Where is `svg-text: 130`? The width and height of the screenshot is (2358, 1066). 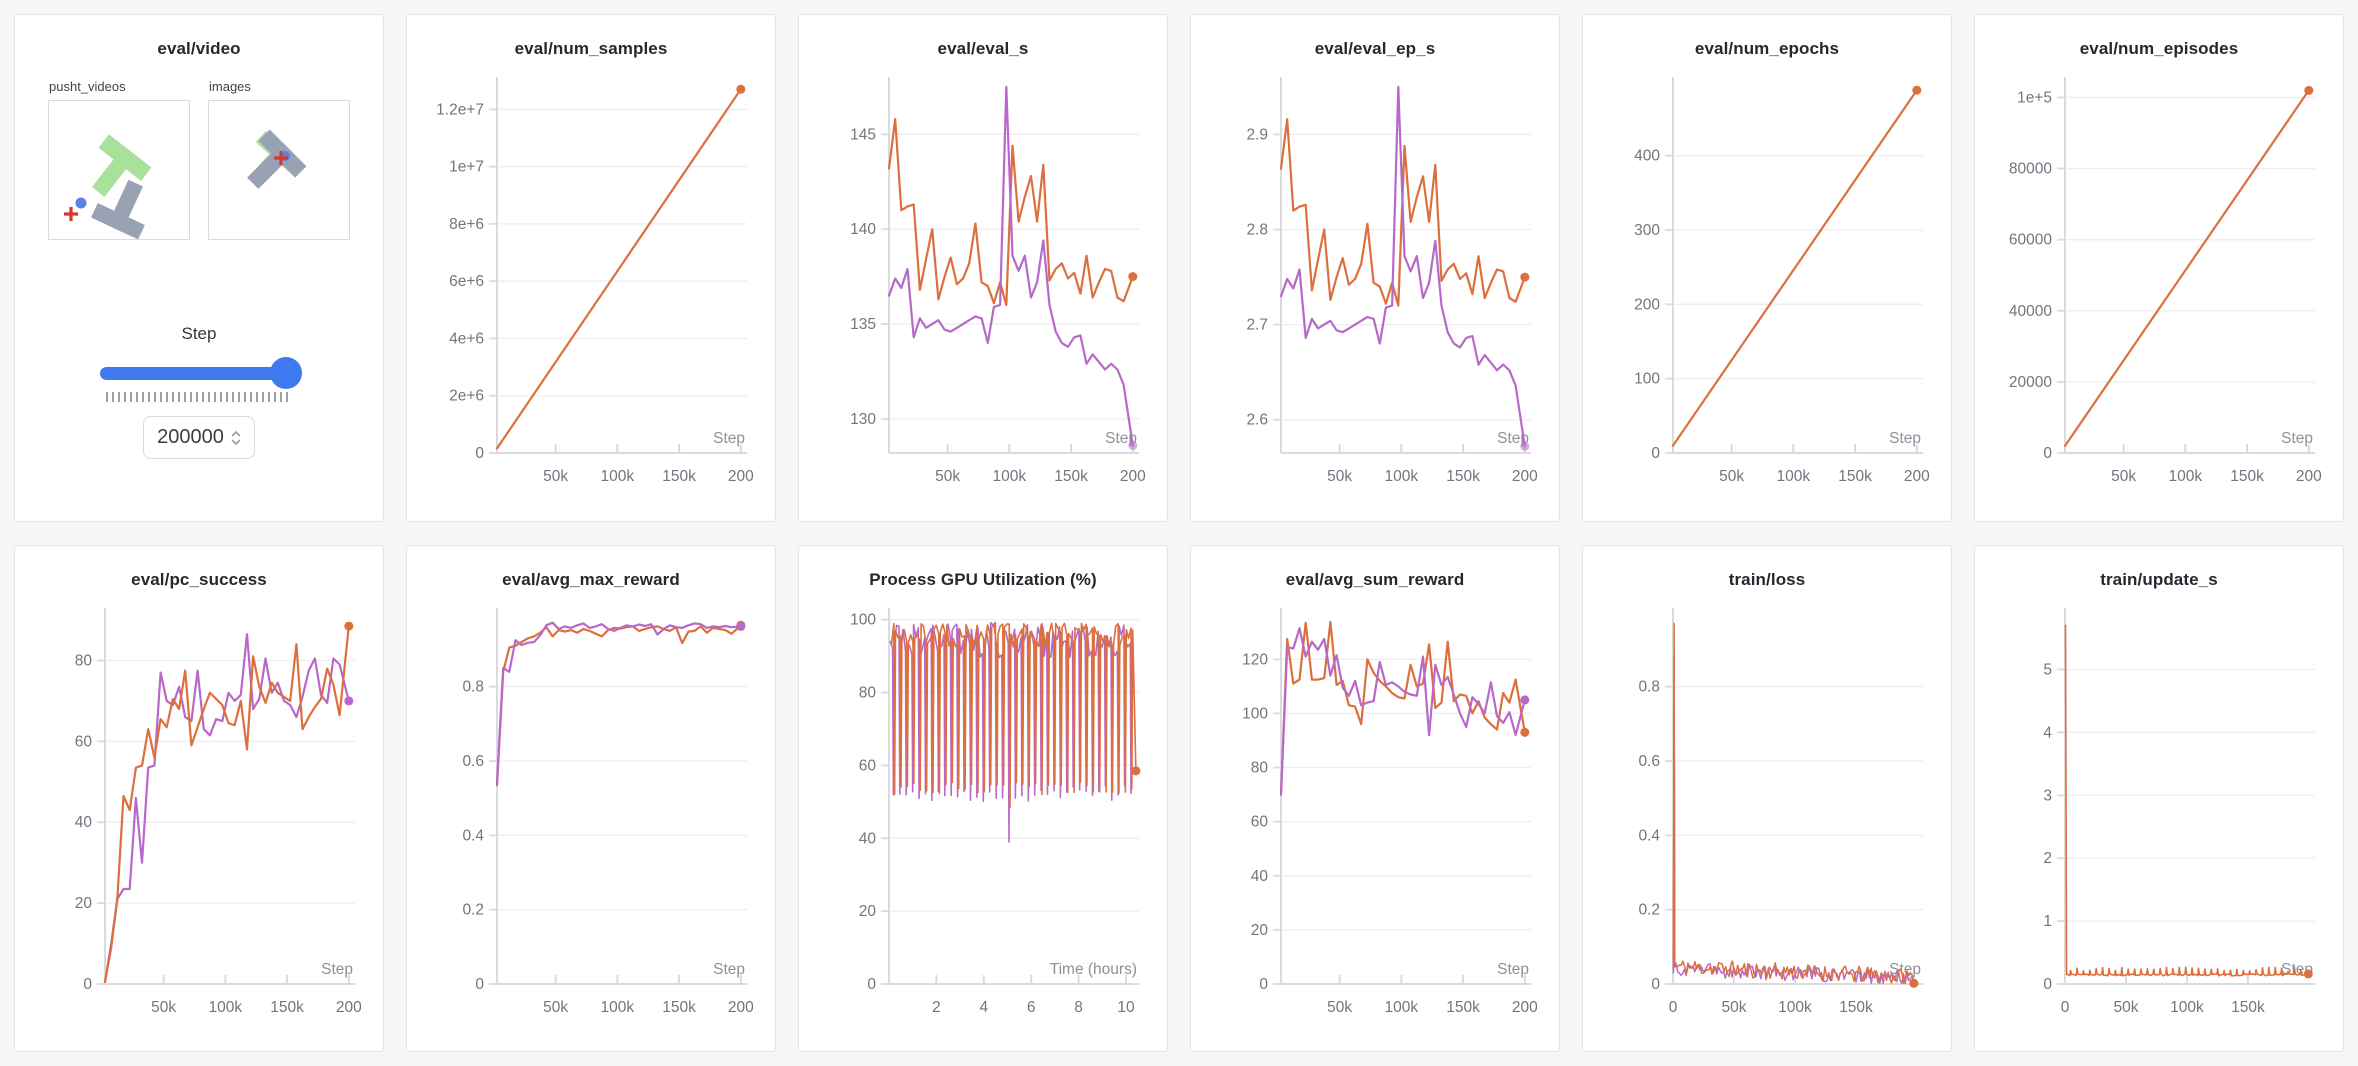
svg-text: 130 is located at coordinates (863, 419).